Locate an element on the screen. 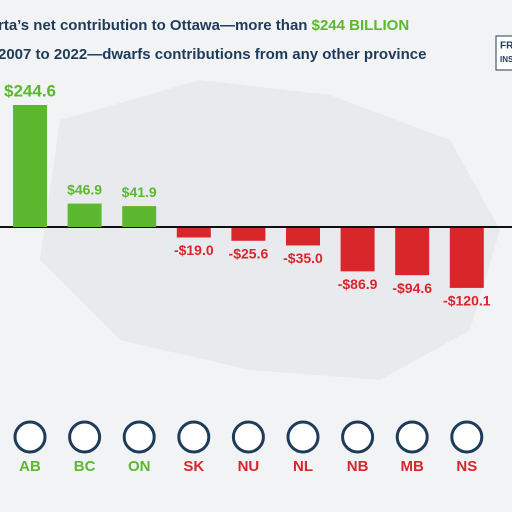 This screenshot has height=512, width=512. x-tick-label: MB is located at coordinates (412, 466).